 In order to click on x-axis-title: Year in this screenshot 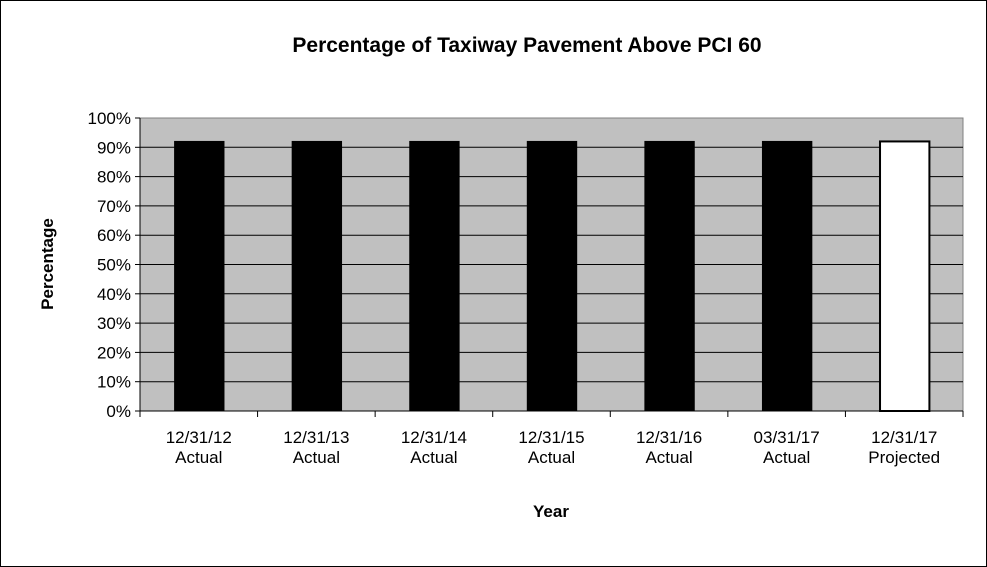, I will do `click(551, 511)`.